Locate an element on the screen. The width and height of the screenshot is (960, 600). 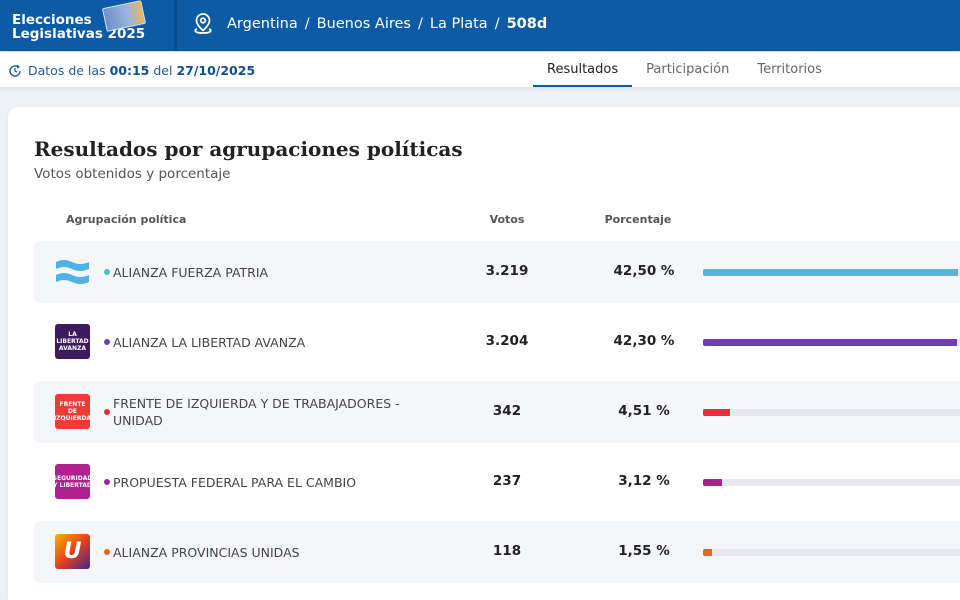
party-votes: 3.204 is located at coordinates (507, 341).